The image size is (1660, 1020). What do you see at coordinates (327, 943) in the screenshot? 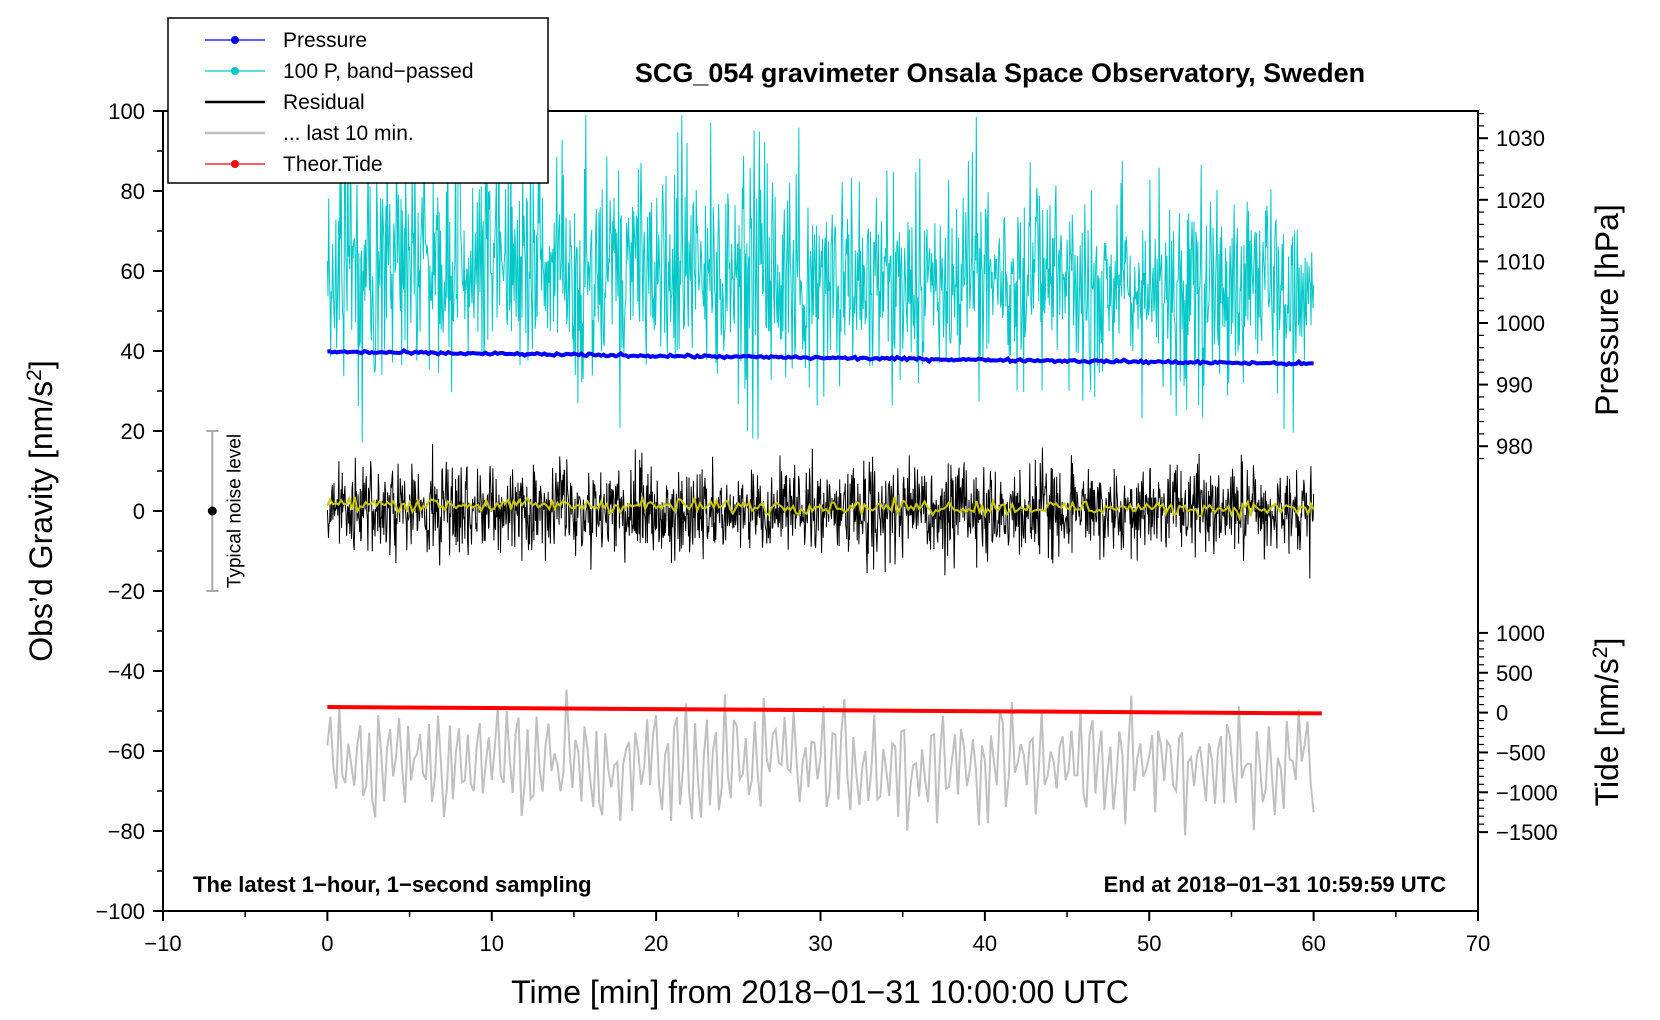
I see `x-tick-label: 0` at bounding box center [327, 943].